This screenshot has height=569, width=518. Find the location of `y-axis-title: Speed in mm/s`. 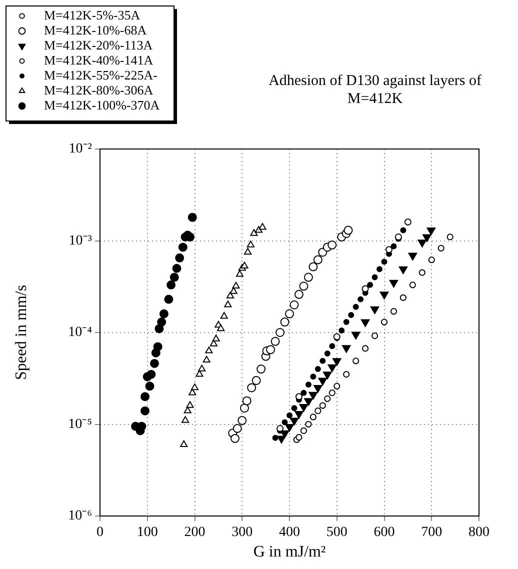

y-axis-title: Speed in mm/s is located at coordinates (21, 332).